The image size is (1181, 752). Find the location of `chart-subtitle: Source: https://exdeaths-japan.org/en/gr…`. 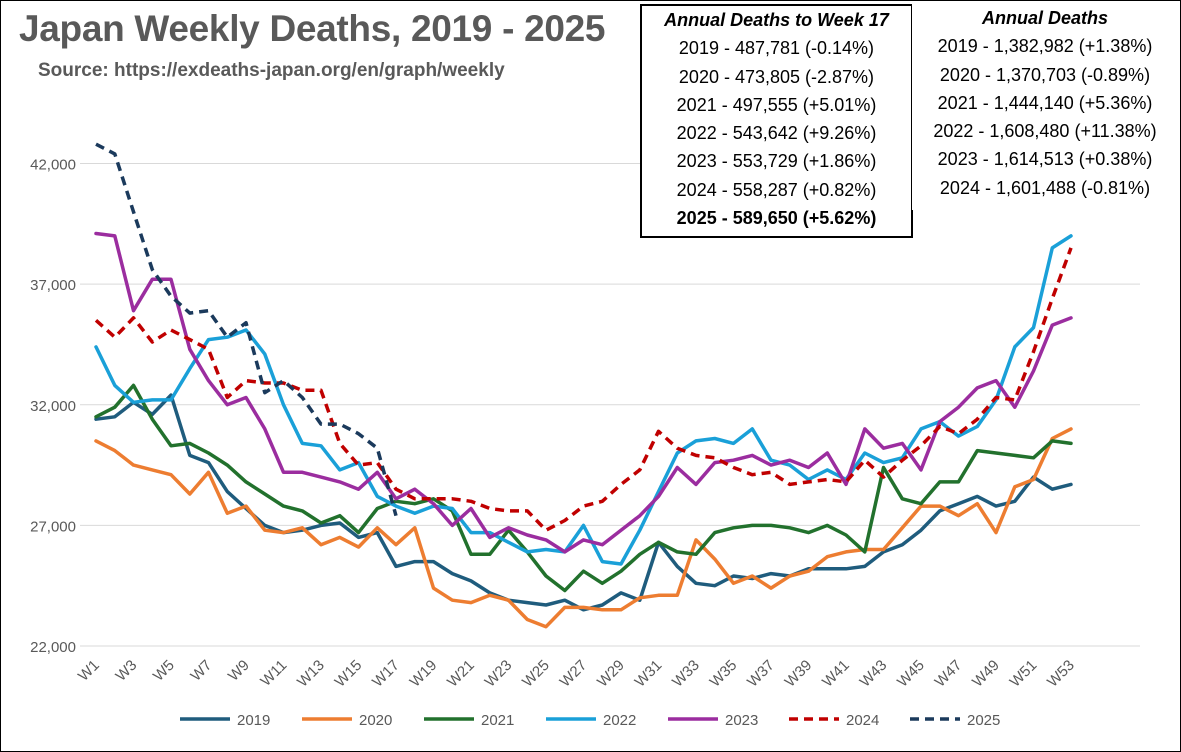

chart-subtitle: Source: https://exdeaths-japan.org/en/gr… is located at coordinates (271, 70).